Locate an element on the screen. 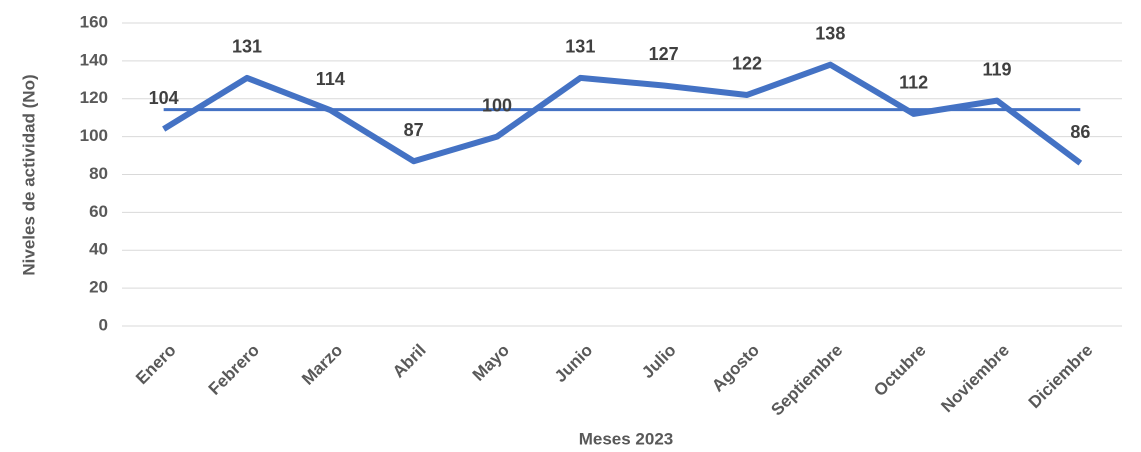 The height and width of the screenshot is (452, 1141). x-tick-label: Noviembre is located at coordinates (975, 379).